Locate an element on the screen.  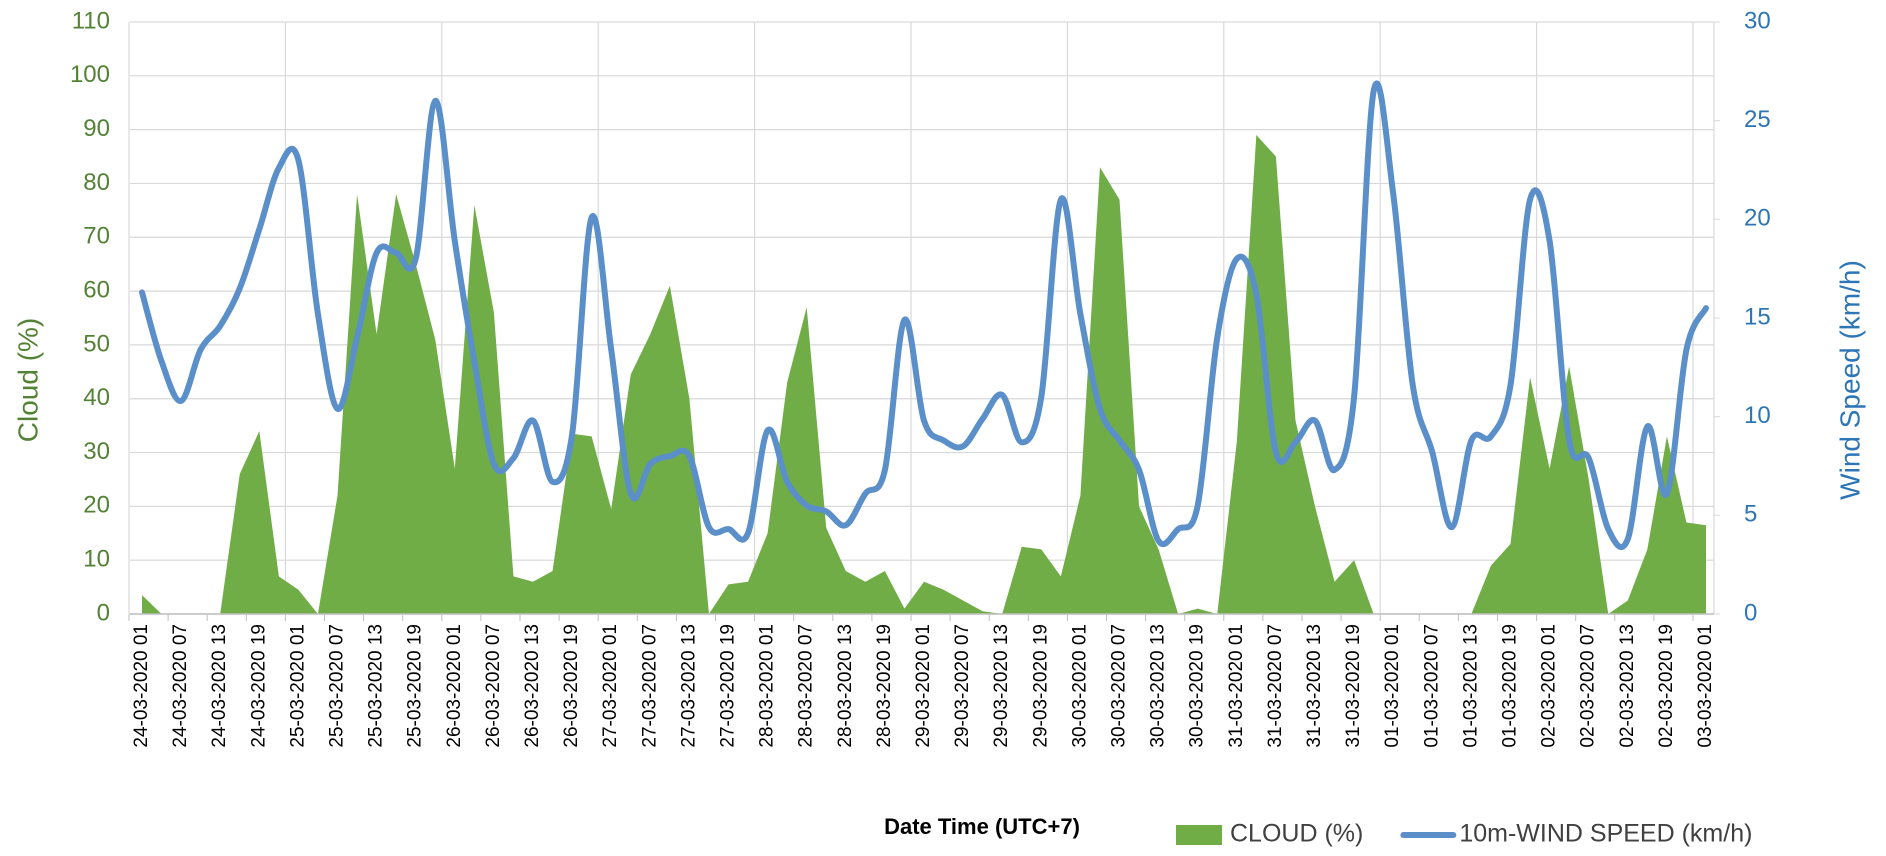
x-tick-label: 01-03-2020 13 is located at coordinates (1470, 686).